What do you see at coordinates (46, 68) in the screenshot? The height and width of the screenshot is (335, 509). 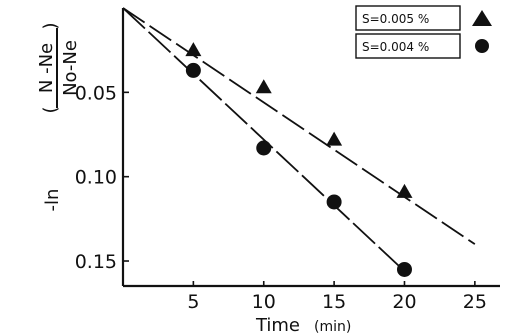 I see `y-axis-label-numerator: N -Ne` at bounding box center [46, 68].